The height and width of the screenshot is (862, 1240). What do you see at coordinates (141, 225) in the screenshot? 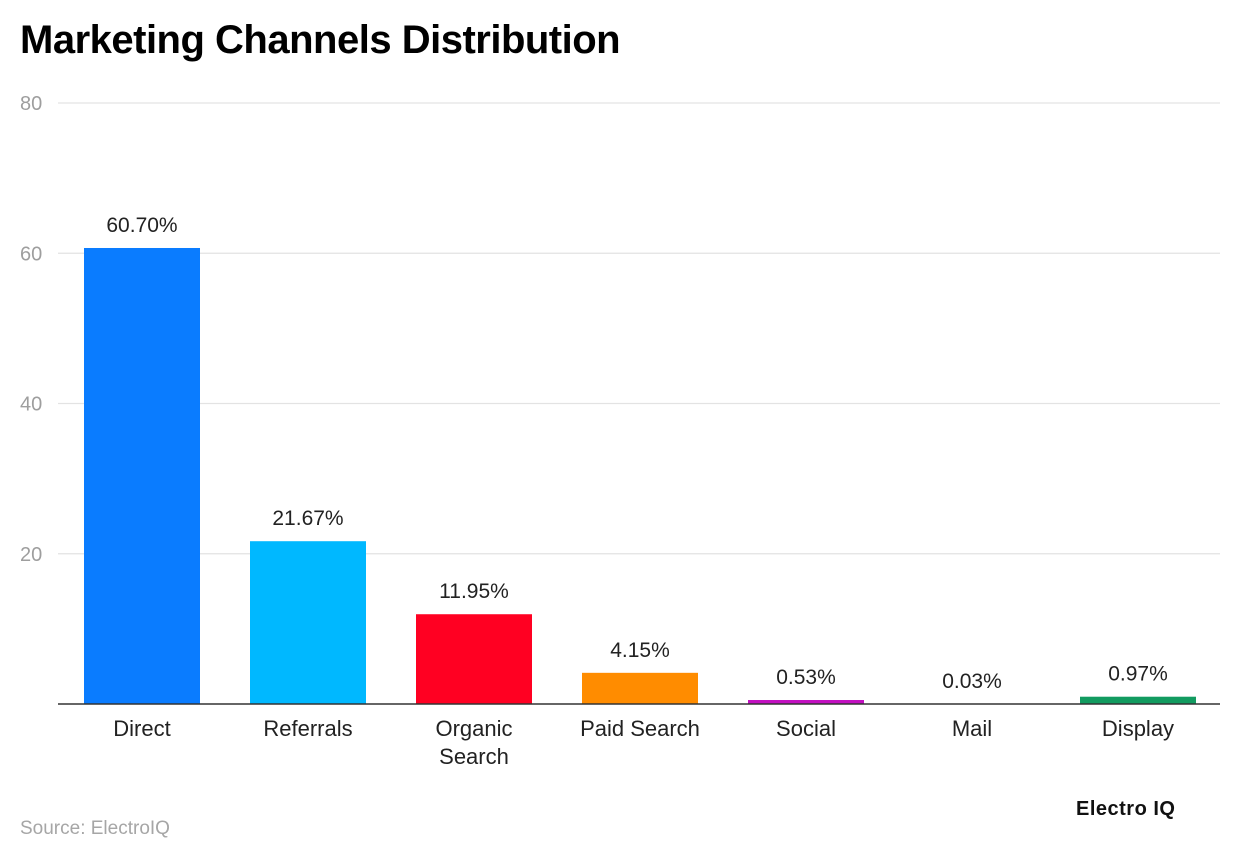
I see `data-label: 60.70%` at bounding box center [141, 225].